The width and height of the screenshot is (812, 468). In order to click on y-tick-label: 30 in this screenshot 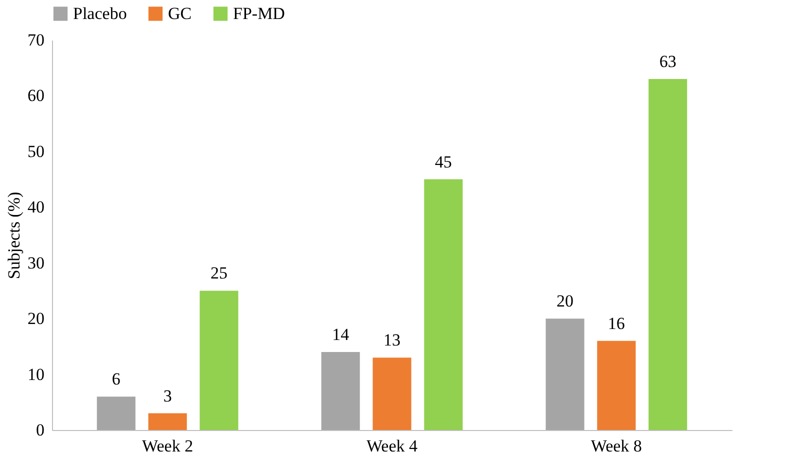, I will do `click(36, 262)`.